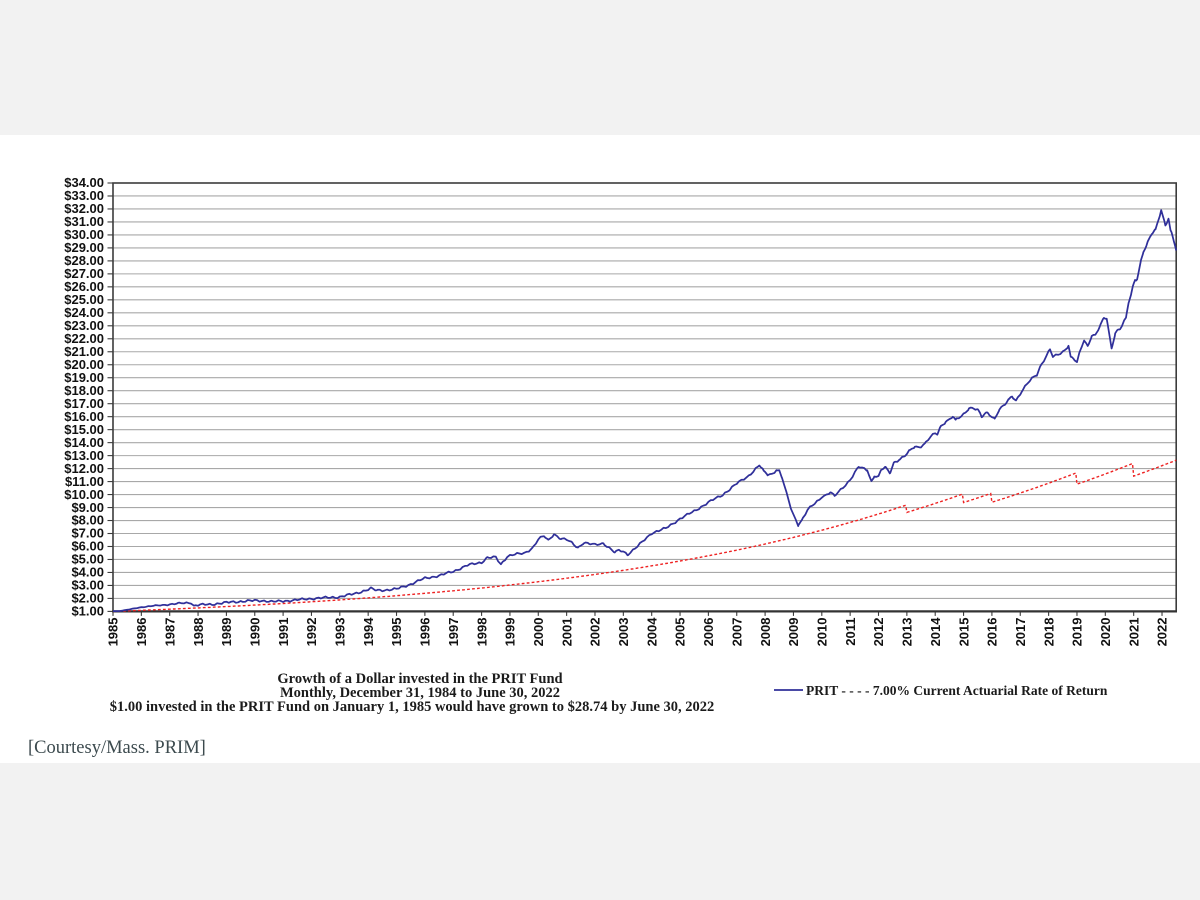 This screenshot has width=1200, height=900. What do you see at coordinates (595, 632) in the screenshot?
I see `svg-text: 2002` at bounding box center [595, 632].